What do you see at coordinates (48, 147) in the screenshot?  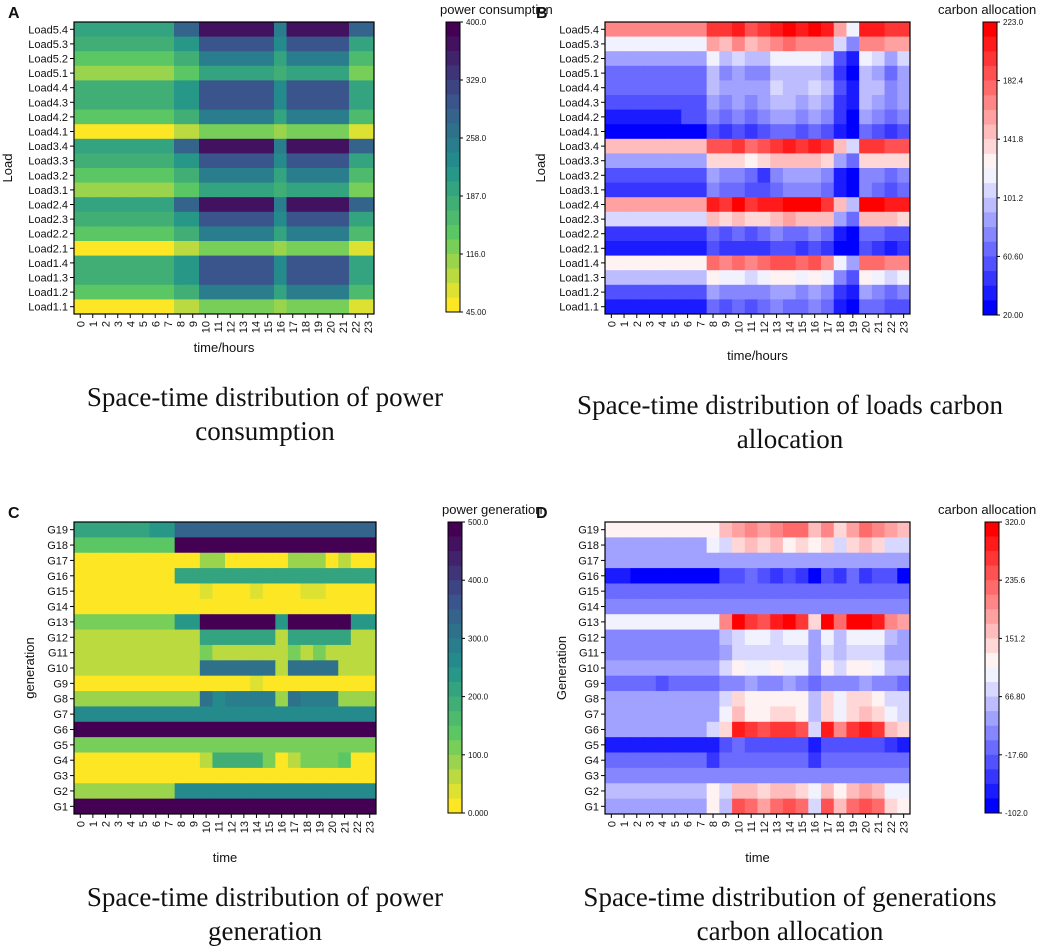 I see `y-tick-label-a: Load3.4` at bounding box center [48, 147].